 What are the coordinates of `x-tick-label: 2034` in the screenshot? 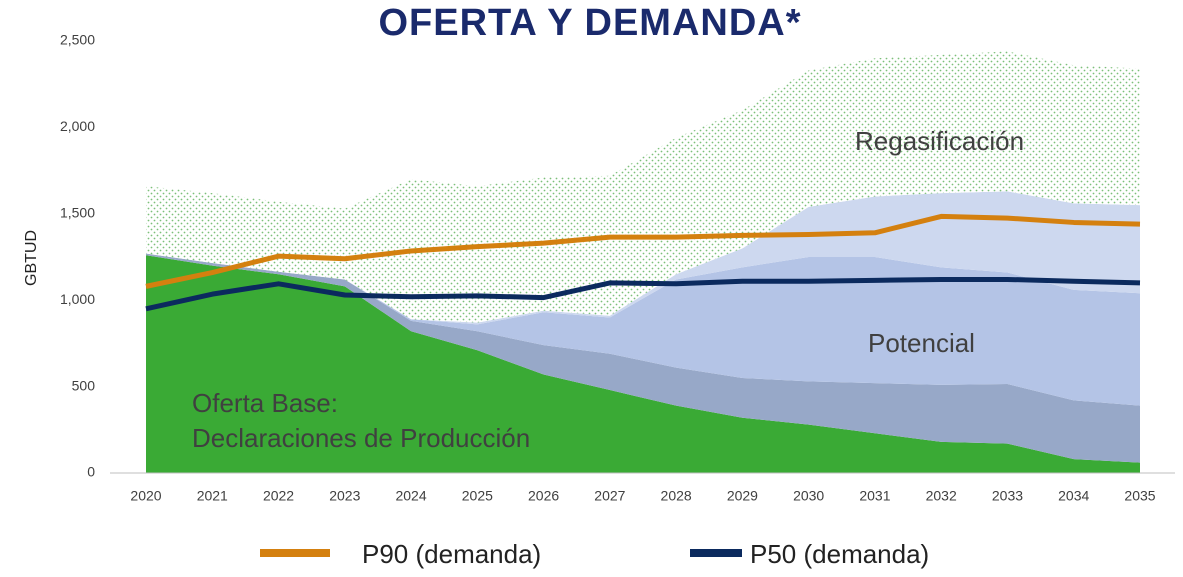 It's located at (1073, 496).